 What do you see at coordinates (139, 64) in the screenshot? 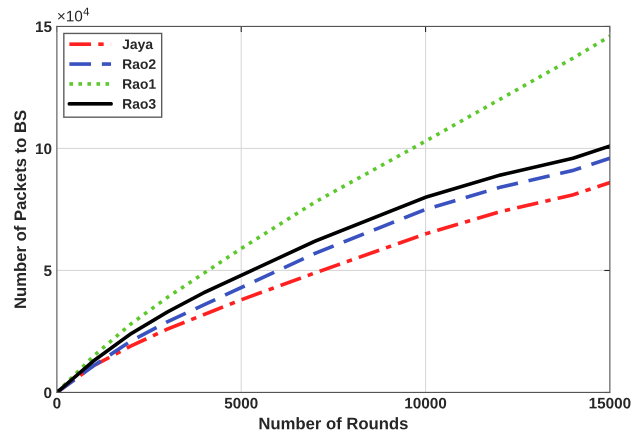
I see `legend-label: Rao2` at bounding box center [139, 64].